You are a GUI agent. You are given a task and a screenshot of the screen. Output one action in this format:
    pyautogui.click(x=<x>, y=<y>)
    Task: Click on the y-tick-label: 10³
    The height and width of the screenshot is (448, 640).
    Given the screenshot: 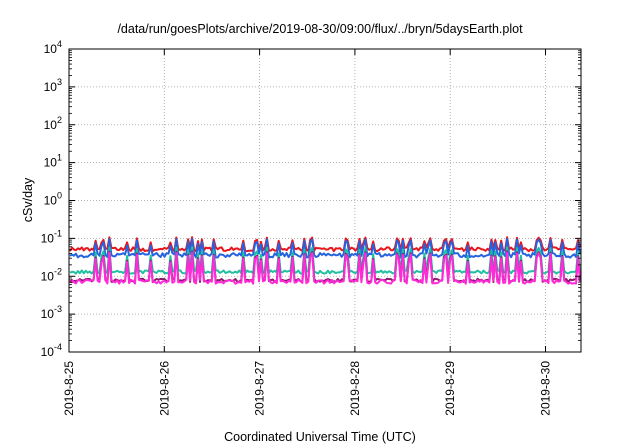 What is the action you would take?
    pyautogui.click(x=53, y=85)
    